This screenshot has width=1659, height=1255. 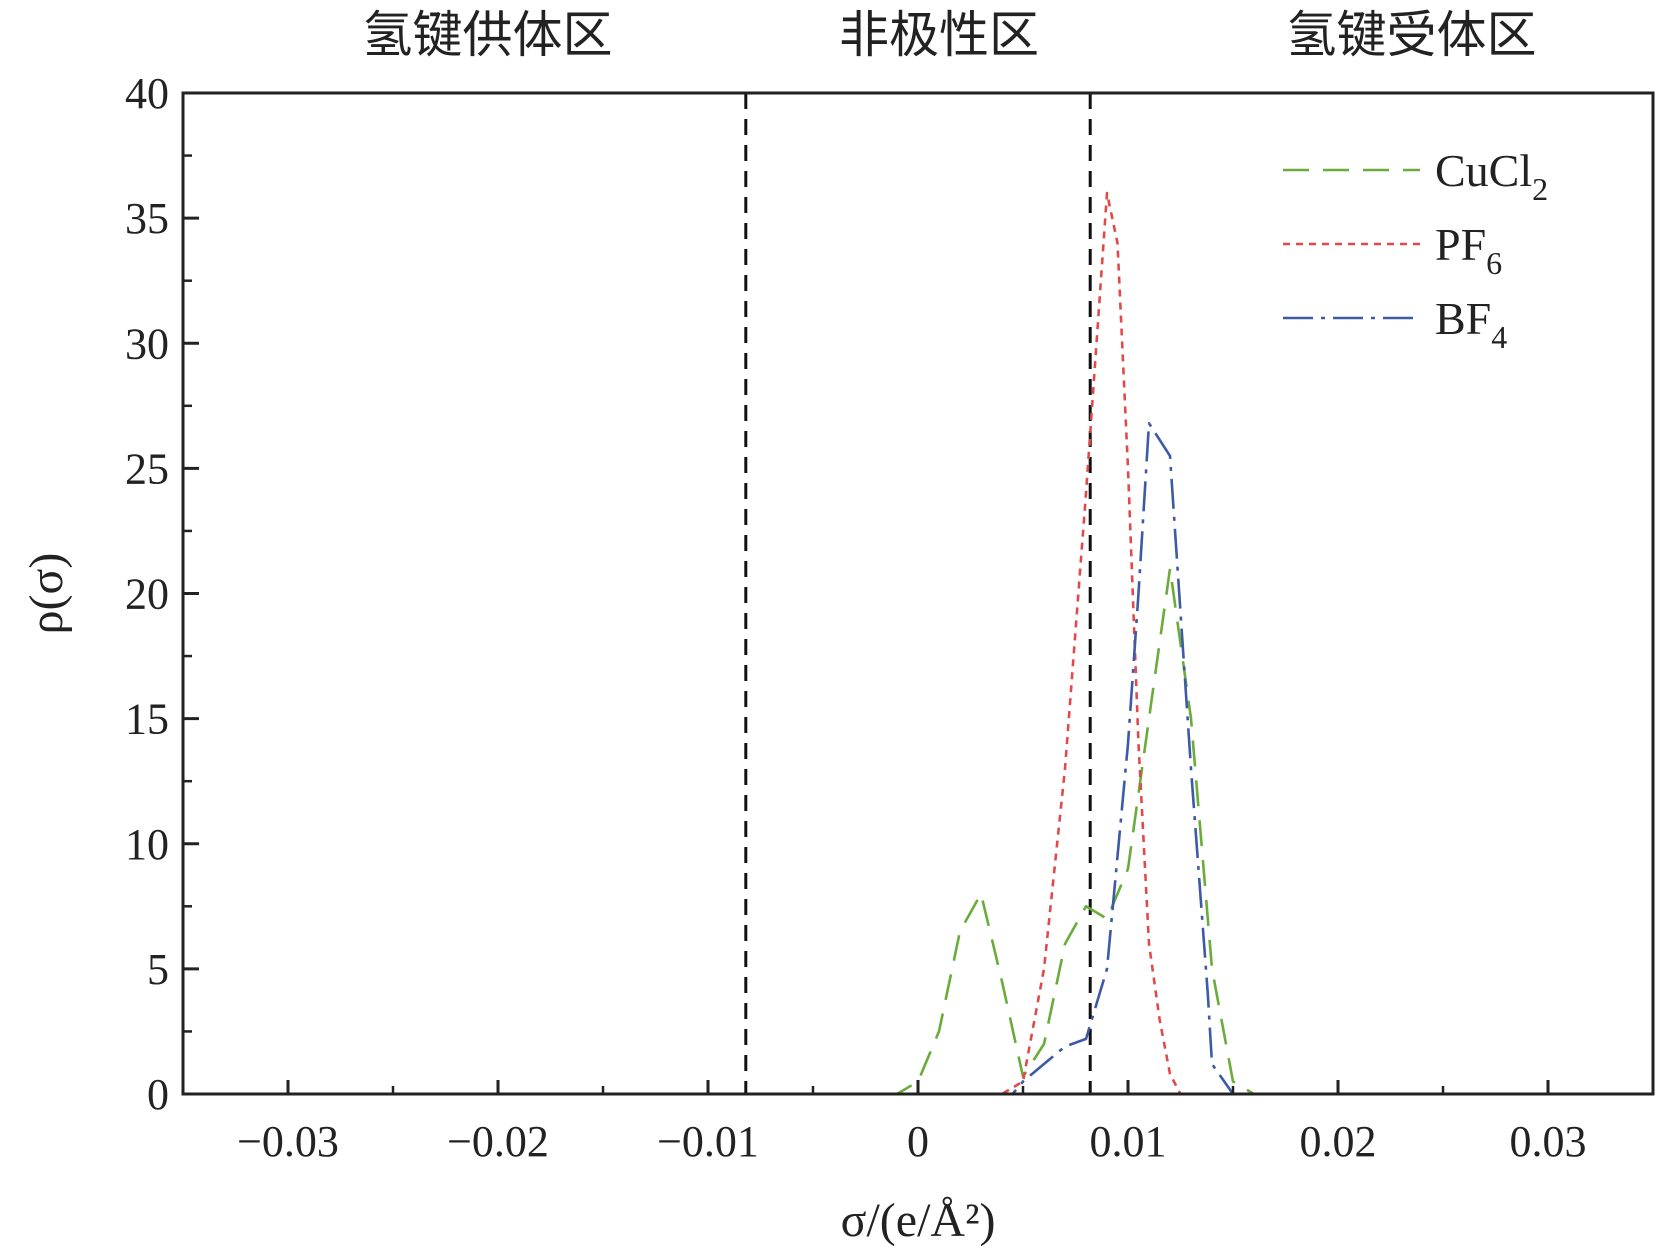 What do you see at coordinates (158, 1094) in the screenshot?
I see `y-tick-label-0: 0` at bounding box center [158, 1094].